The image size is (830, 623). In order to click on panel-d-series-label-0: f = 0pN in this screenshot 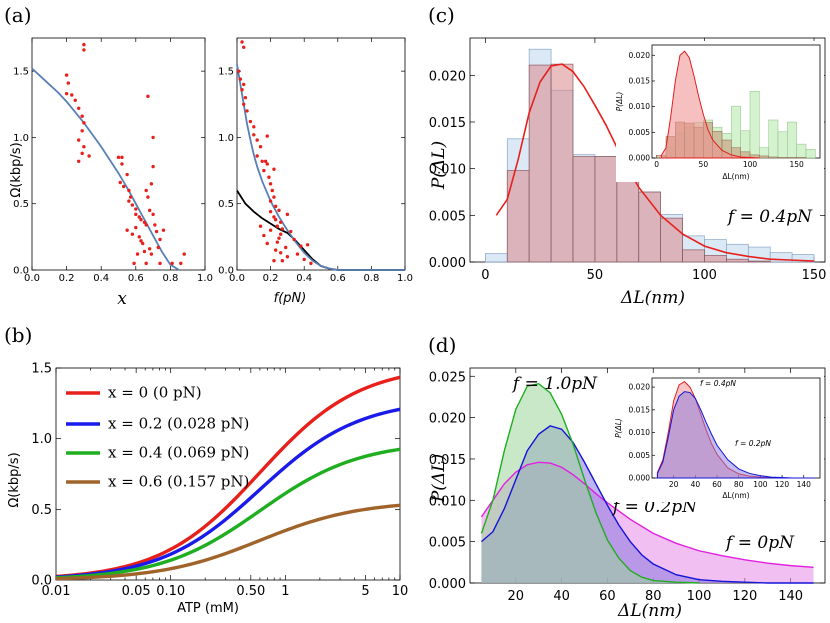, I will do `click(759, 543)`.